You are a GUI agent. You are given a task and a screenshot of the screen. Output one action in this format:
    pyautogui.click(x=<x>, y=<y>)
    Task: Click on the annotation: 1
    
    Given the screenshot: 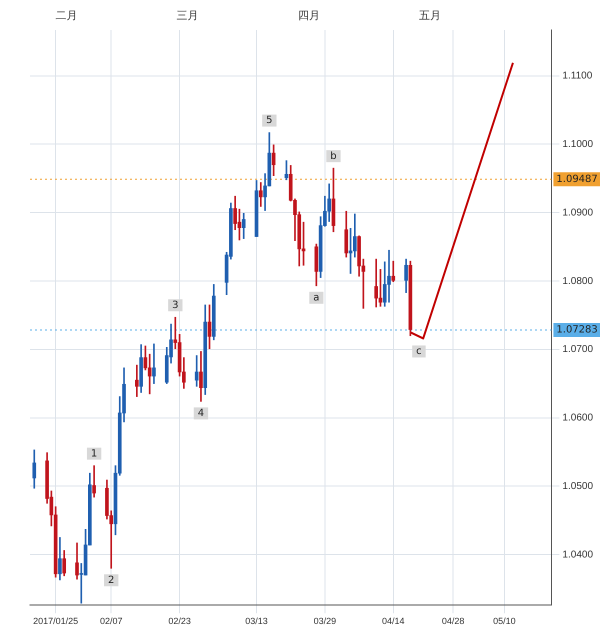 What is the action you would take?
    pyautogui.click(x=94, y=454)
    